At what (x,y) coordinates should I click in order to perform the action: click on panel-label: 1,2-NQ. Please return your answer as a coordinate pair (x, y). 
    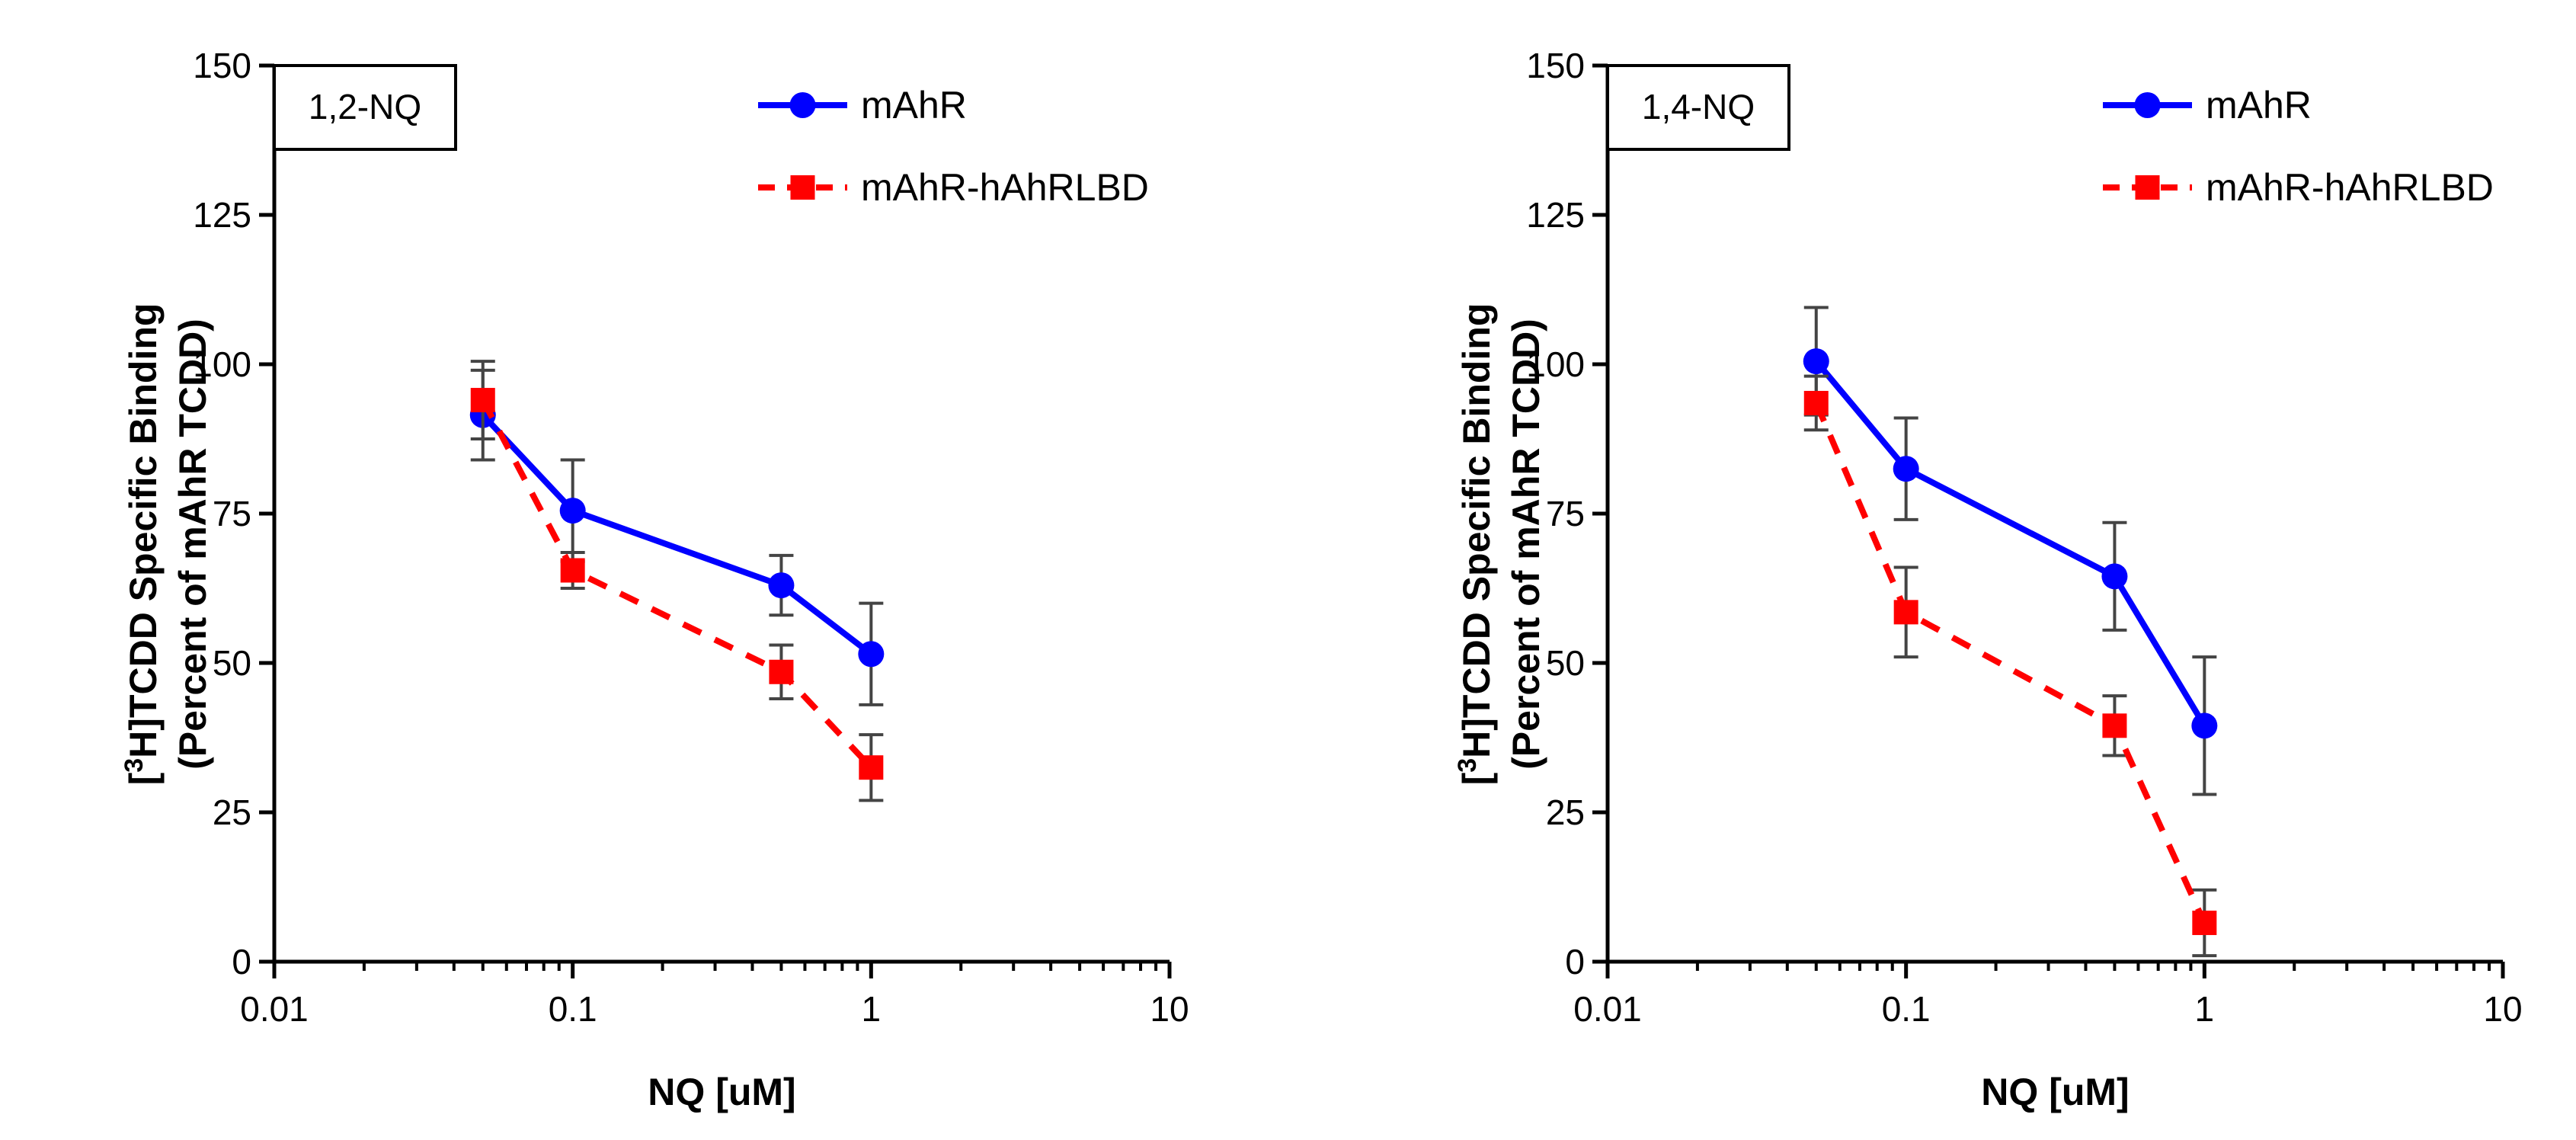
    Looking at the image, I should click on (365, 106).